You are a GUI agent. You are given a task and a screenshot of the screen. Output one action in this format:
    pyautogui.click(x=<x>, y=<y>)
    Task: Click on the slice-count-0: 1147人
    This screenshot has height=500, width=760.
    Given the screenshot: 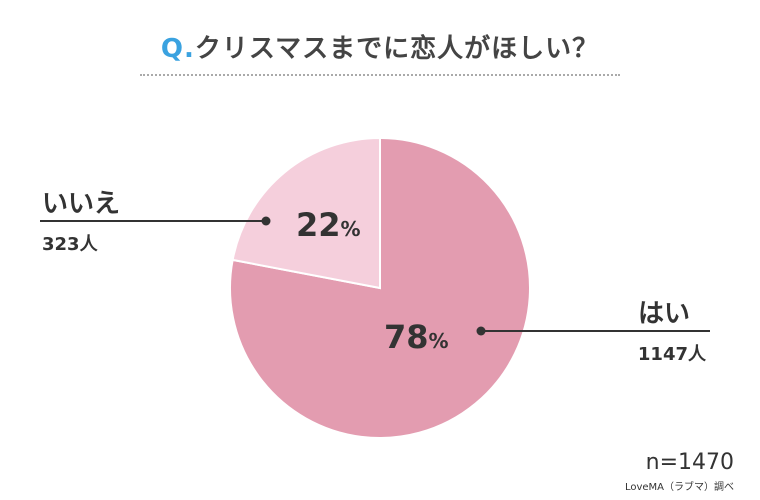 What is the action you would take?
    pyautogui.click(x=672, y=354)
    